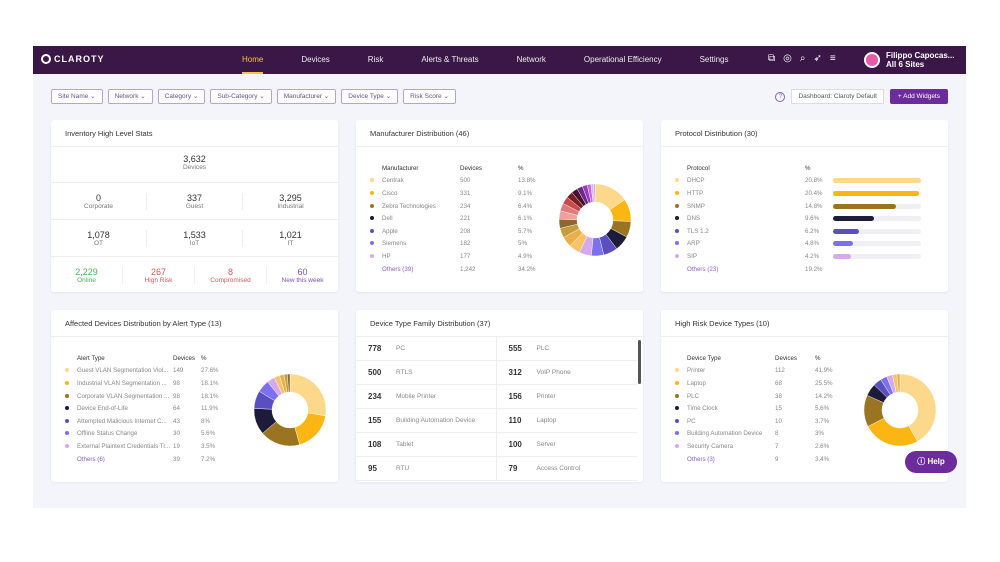  What do you see at coordinates (426, 349) in the screenshot?
I see `device-family-item: 778 PC` at bounding box center [426, 349].